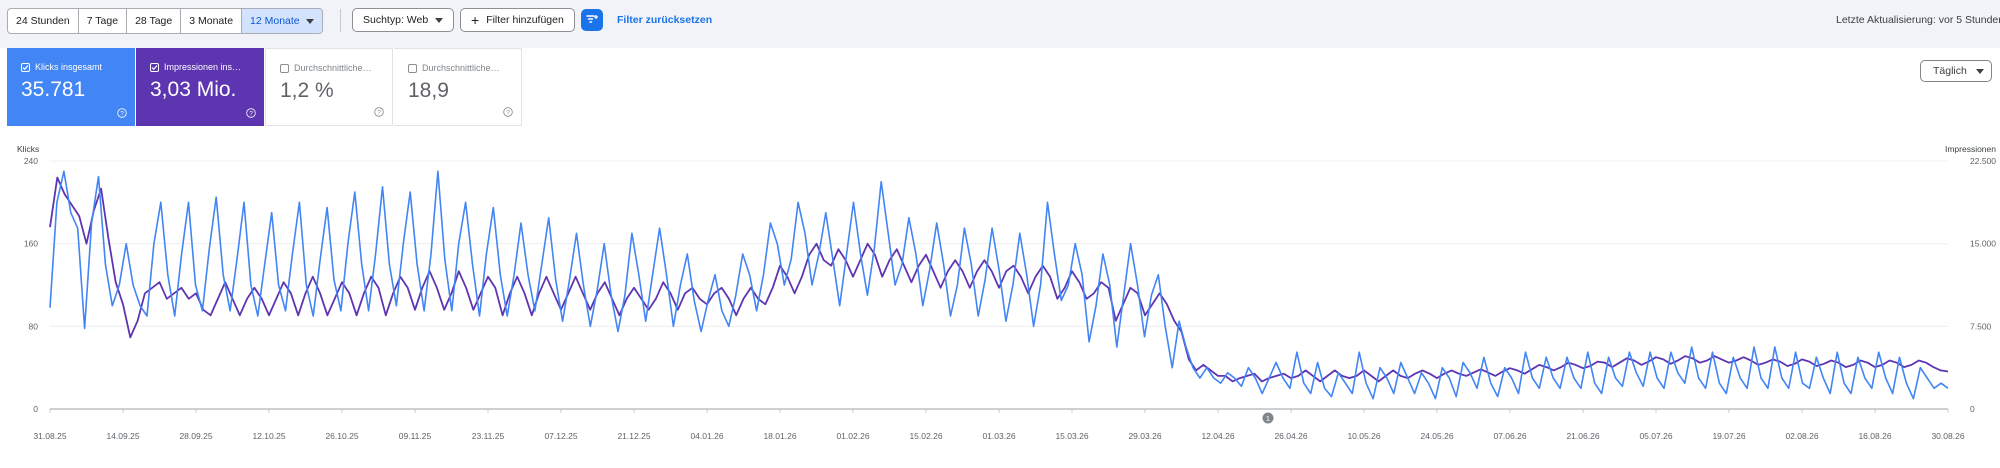  I want to click on y-left-tick-label: 240, so click(31, 161).